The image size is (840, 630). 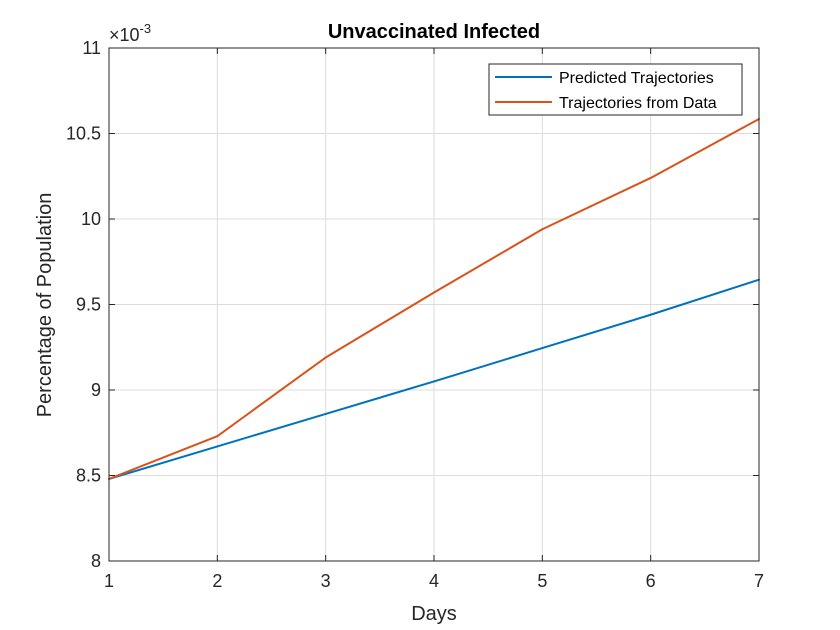 I want to click on x-tick-label: 7, so click(x=759, y=581).